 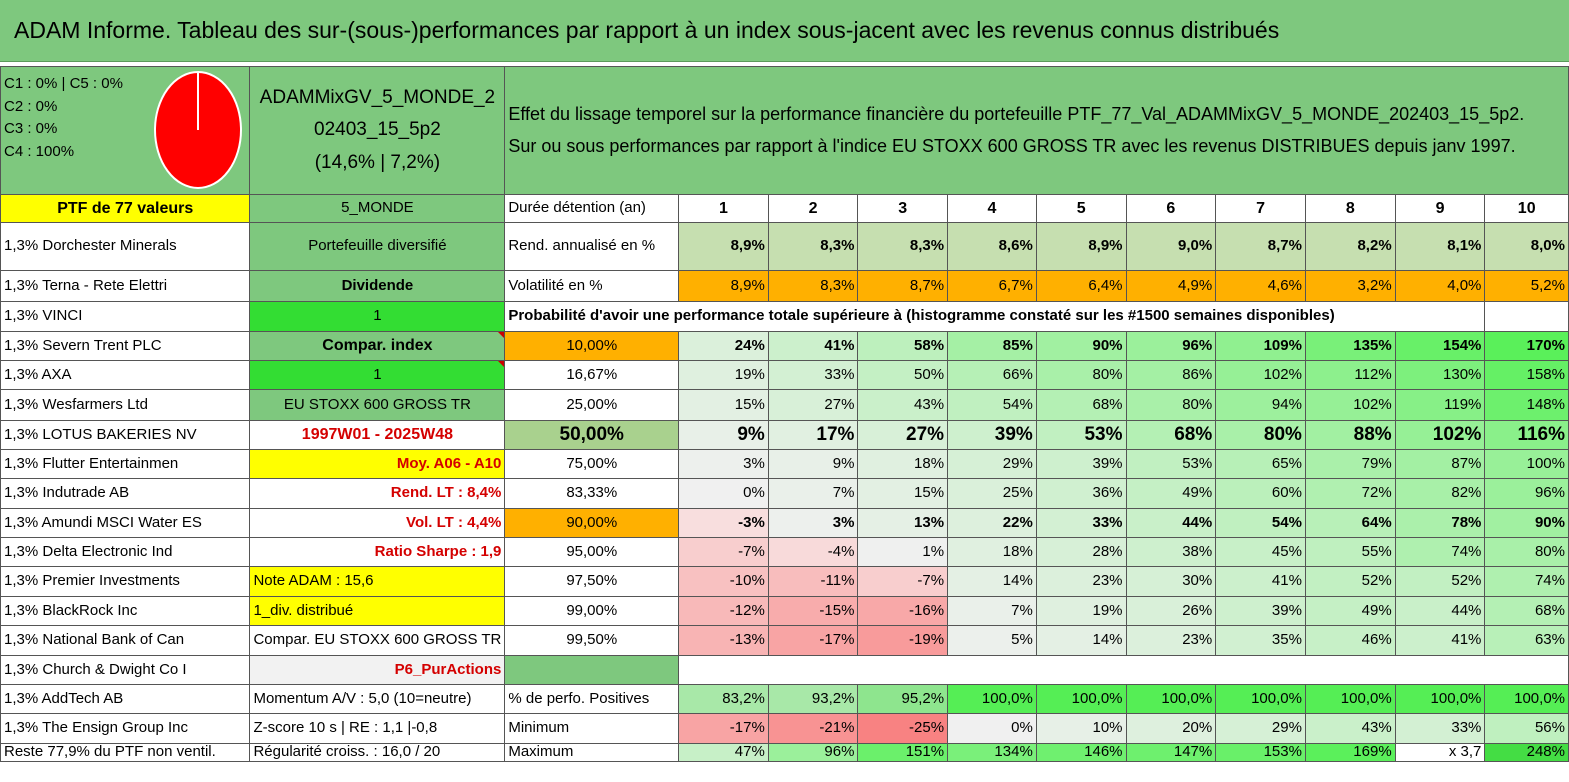 What do you see at coordinates (1526, 752) in the screenshot?
I see `maximum-value: 248%` at bounding box center [1526, 752].